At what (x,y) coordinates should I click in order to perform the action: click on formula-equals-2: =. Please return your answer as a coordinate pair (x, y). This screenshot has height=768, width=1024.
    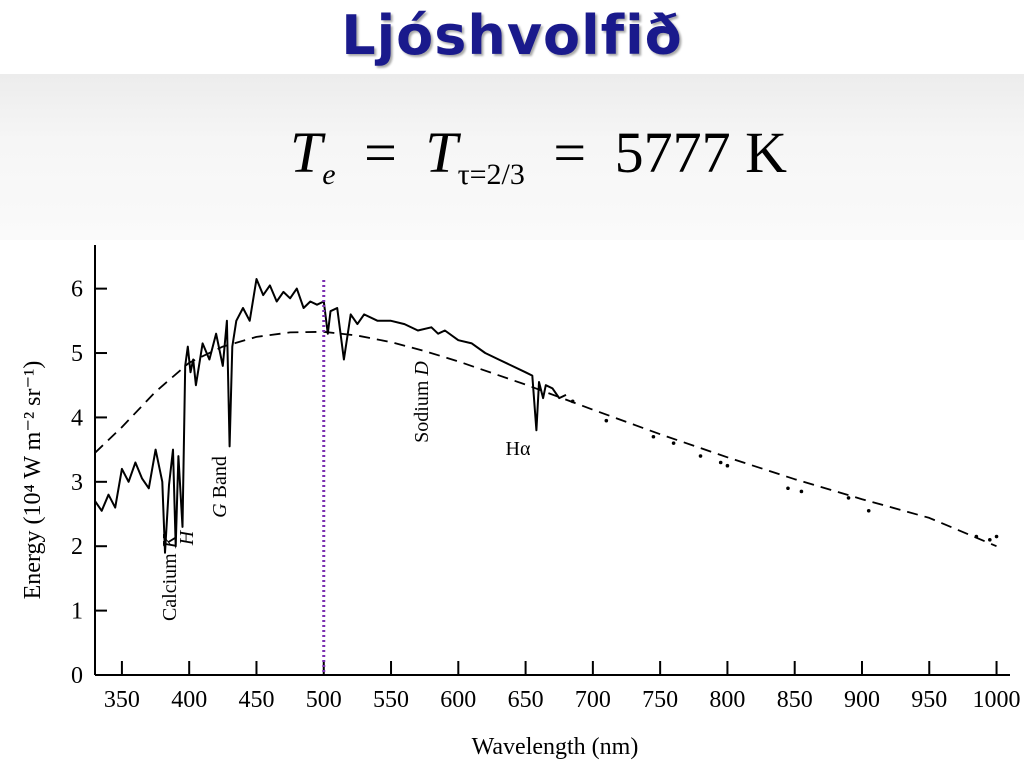
    Looking at the image, I should click on (570, 152).